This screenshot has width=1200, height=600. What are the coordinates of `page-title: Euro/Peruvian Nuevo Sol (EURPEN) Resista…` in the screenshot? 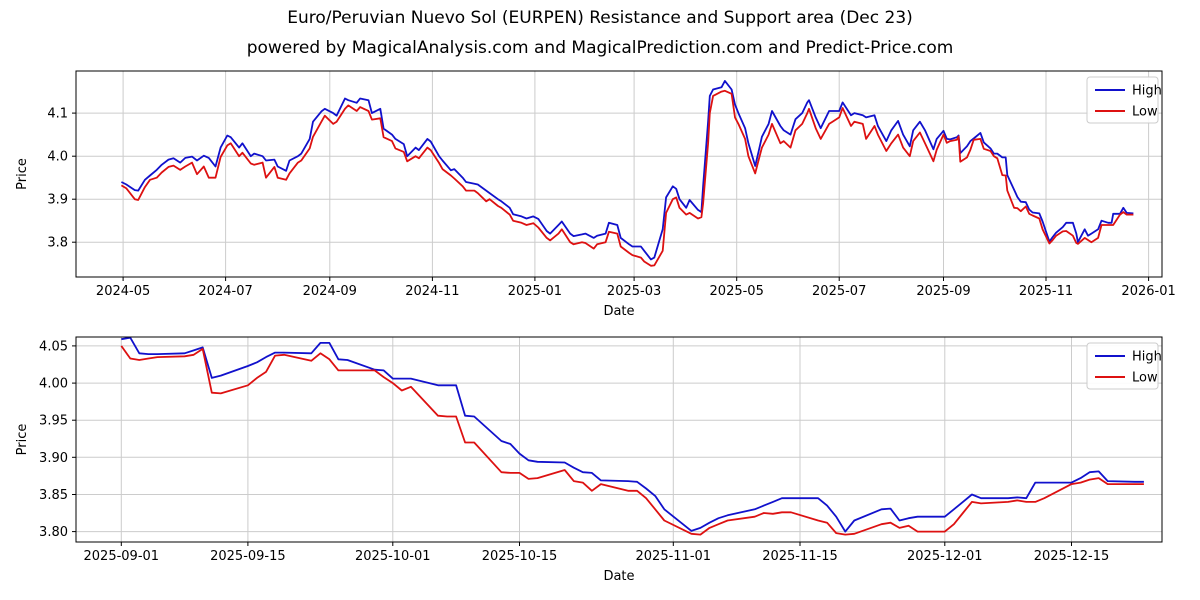 It's located at (600, 18).